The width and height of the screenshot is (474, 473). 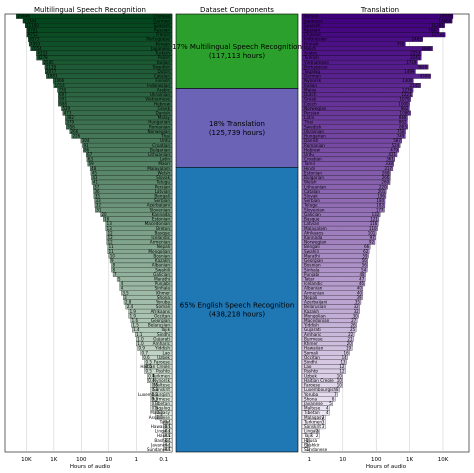 I want to click on asr-bar-language: Khmer, so click(x=163, y=292).